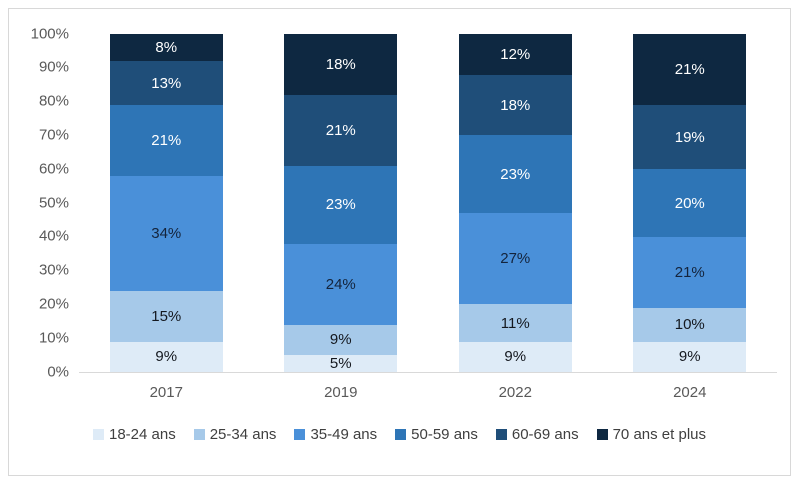 This screenshot has width=800, height=485. What do you see at coordinates (166, 392) in the screenshot?
I see `x-axis-label-2017: 2017` at bounding box center [166, 392].